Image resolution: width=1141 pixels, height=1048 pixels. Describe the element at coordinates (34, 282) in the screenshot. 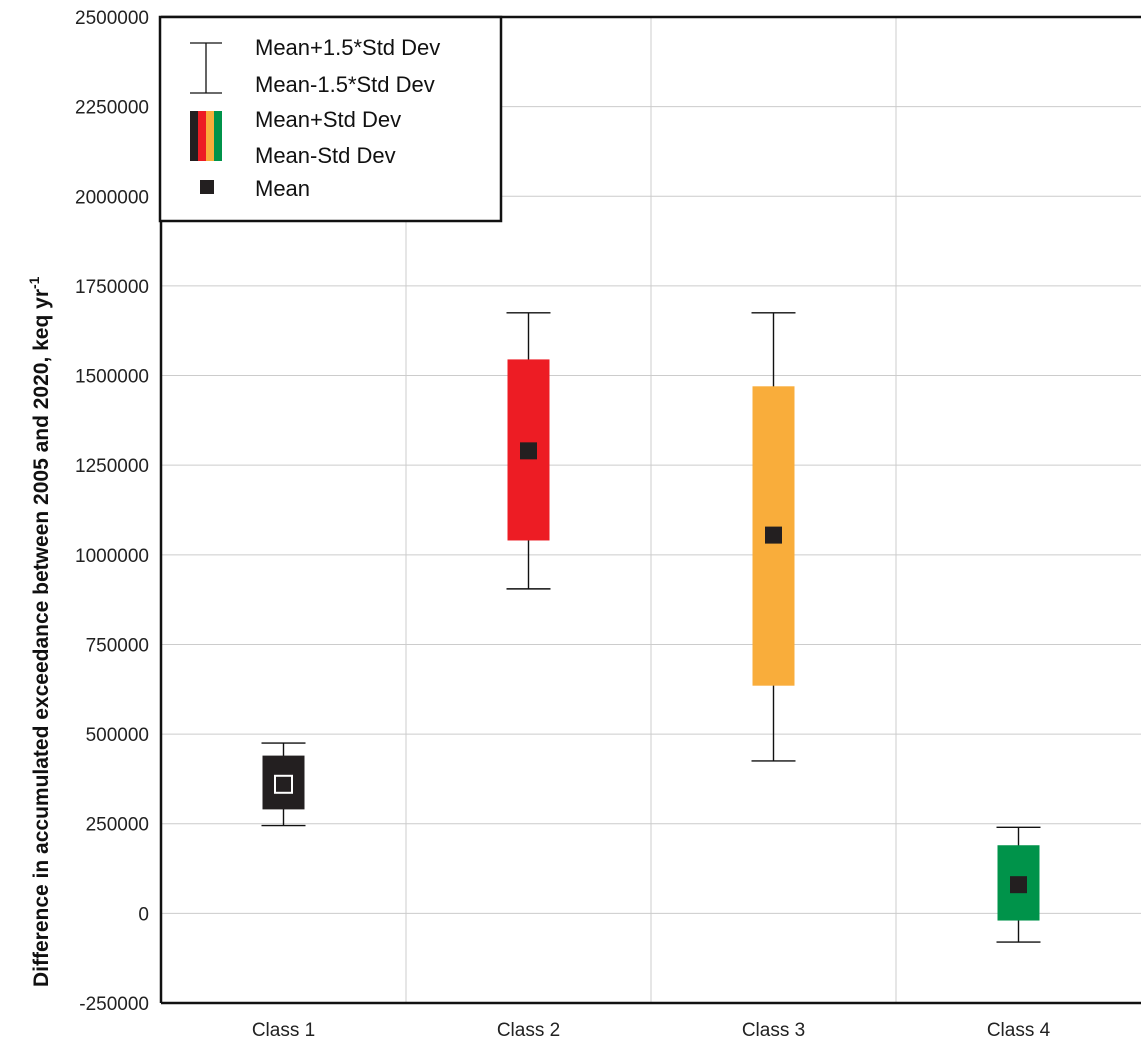

I see `y-axis-label-superscript: -1` at that location.